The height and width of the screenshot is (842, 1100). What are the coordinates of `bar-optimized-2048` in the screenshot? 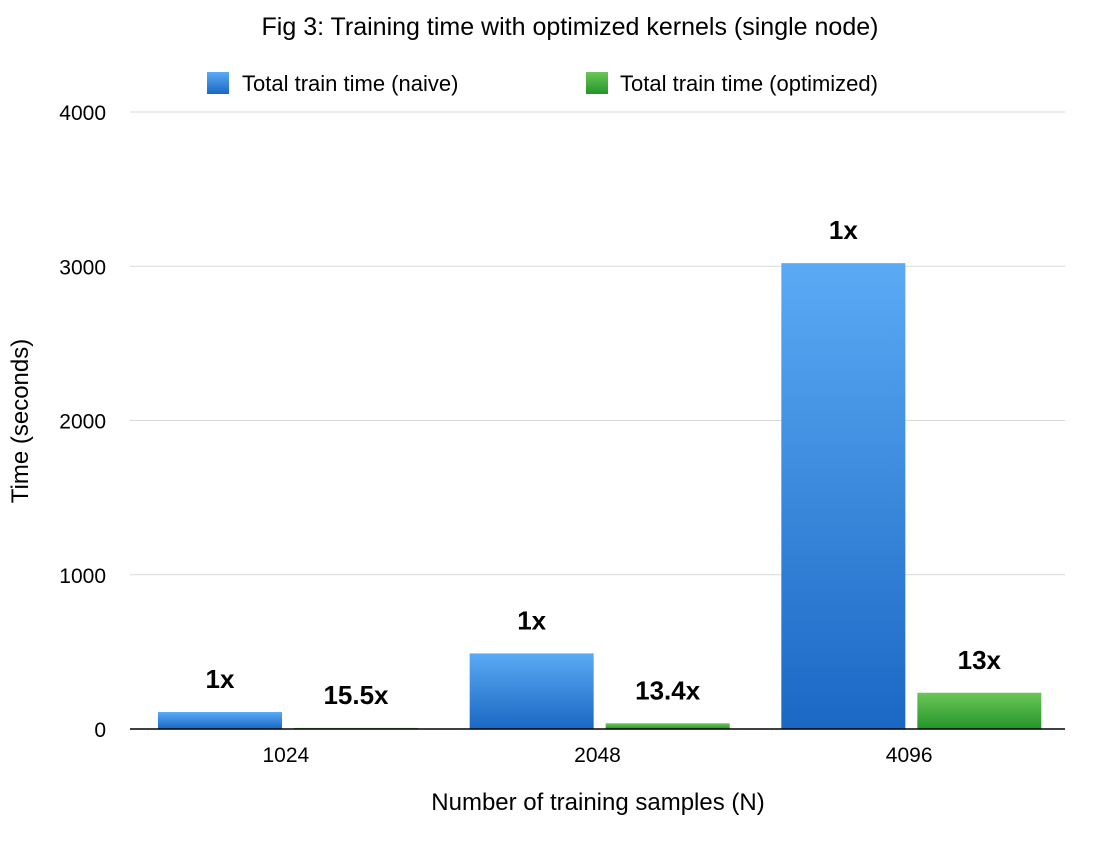 It's located at (667, 726).